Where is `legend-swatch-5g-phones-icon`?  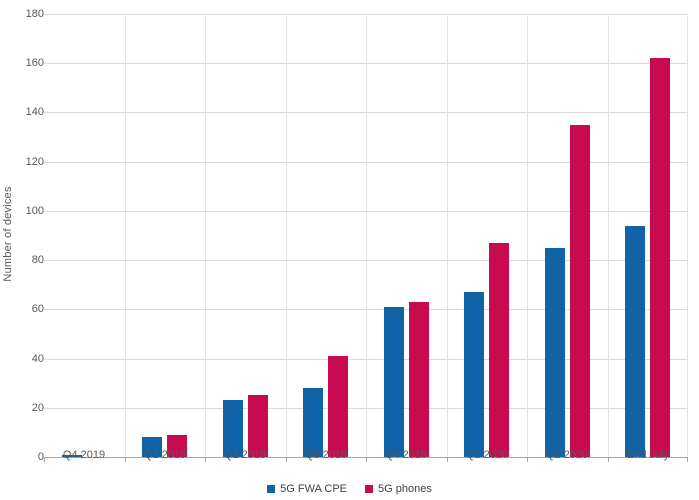
legend-swatch-5g-phones-icon is located at coordinates (369, 489).